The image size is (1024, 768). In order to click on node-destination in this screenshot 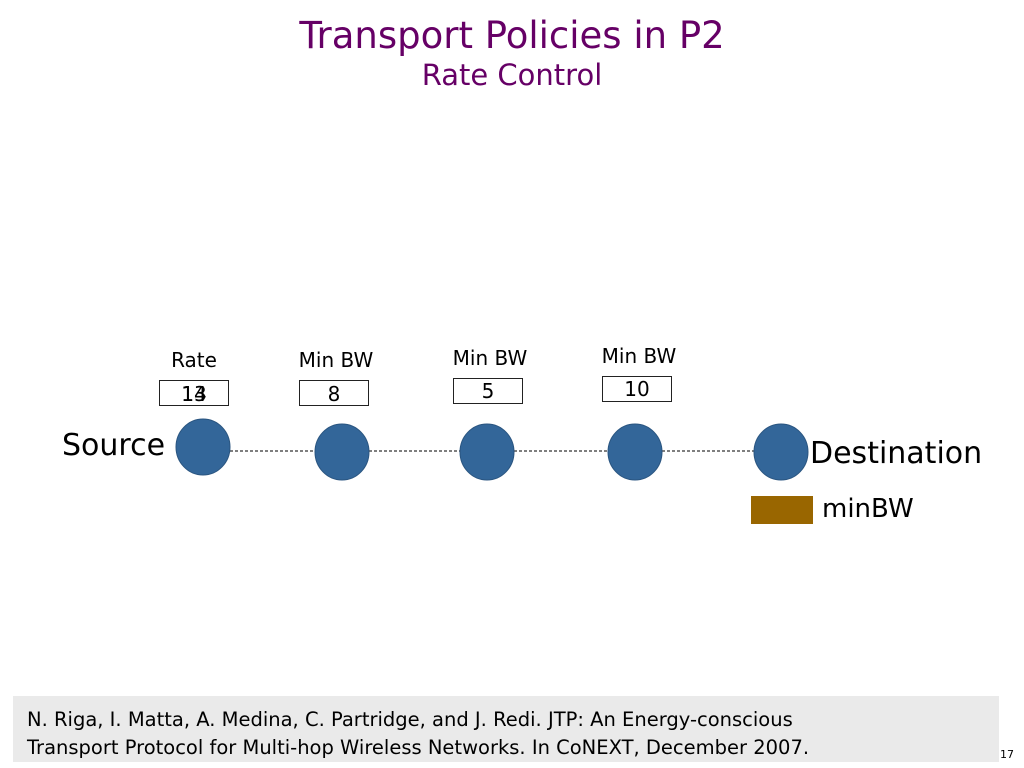, I will do `click(781, 452)`.